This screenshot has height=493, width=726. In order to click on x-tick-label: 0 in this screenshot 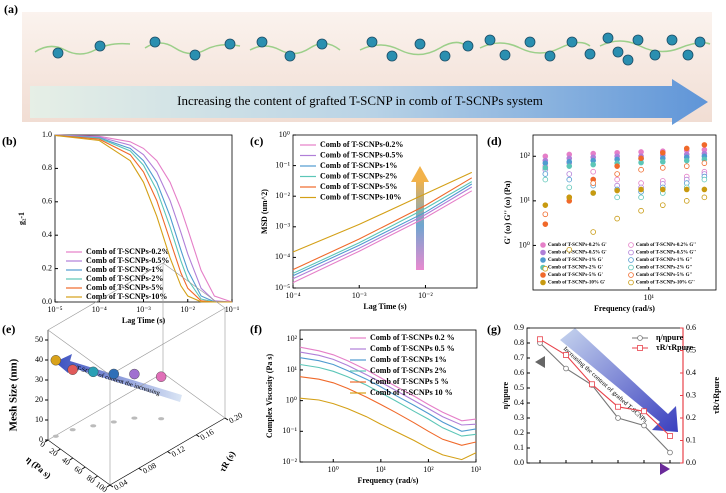, I will do `click(43, 444)`.